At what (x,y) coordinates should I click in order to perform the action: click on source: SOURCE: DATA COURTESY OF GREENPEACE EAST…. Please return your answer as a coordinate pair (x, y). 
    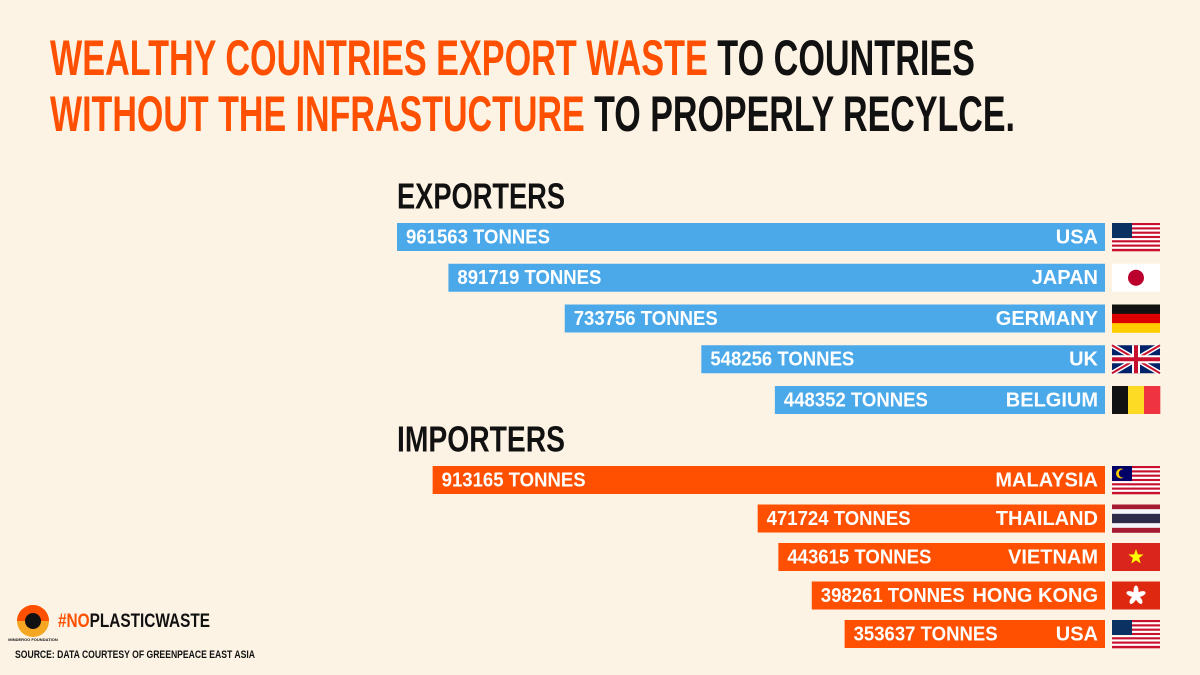
    Looking at the image, I should click on (135, 655).